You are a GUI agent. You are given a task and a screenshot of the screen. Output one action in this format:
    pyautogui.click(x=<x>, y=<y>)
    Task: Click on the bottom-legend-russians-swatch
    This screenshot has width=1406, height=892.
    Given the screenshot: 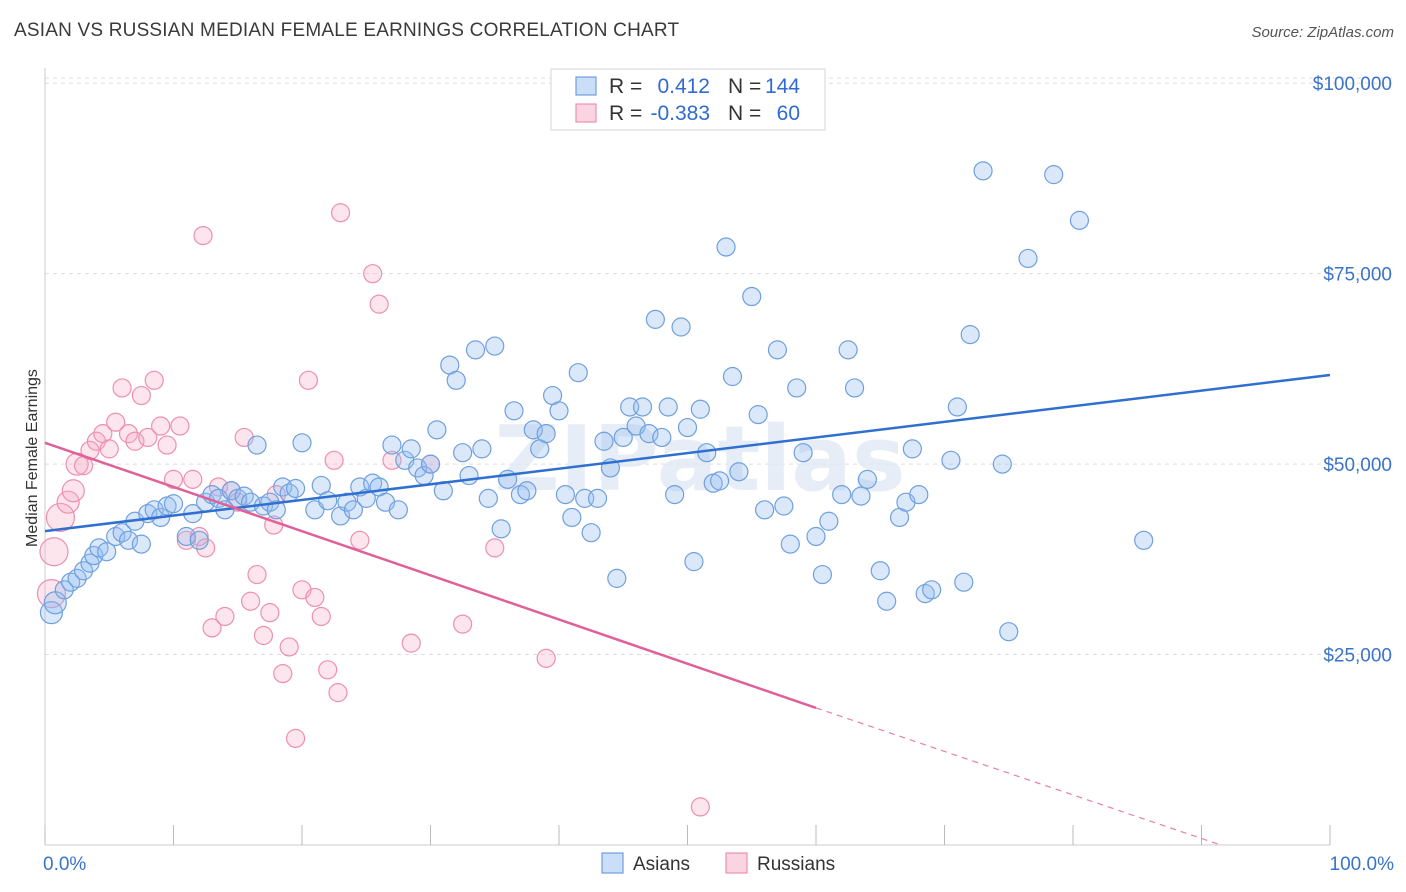 What is the action you would take?
    pyautogui.click(x=736, y=863)
    